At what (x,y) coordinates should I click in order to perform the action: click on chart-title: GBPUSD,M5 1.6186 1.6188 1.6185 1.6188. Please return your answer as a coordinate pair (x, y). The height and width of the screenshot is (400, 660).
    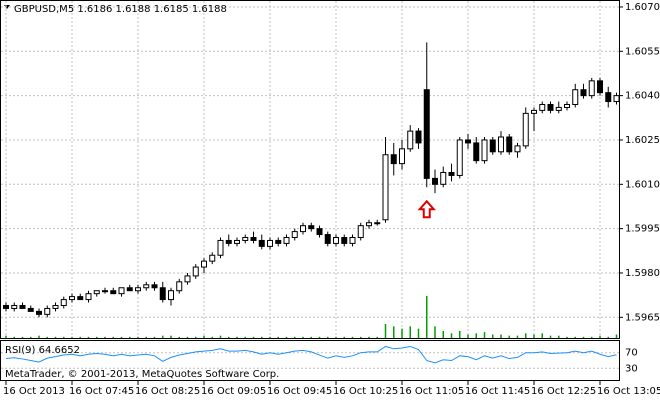
    Looking at the image, I should click on (120, 9).